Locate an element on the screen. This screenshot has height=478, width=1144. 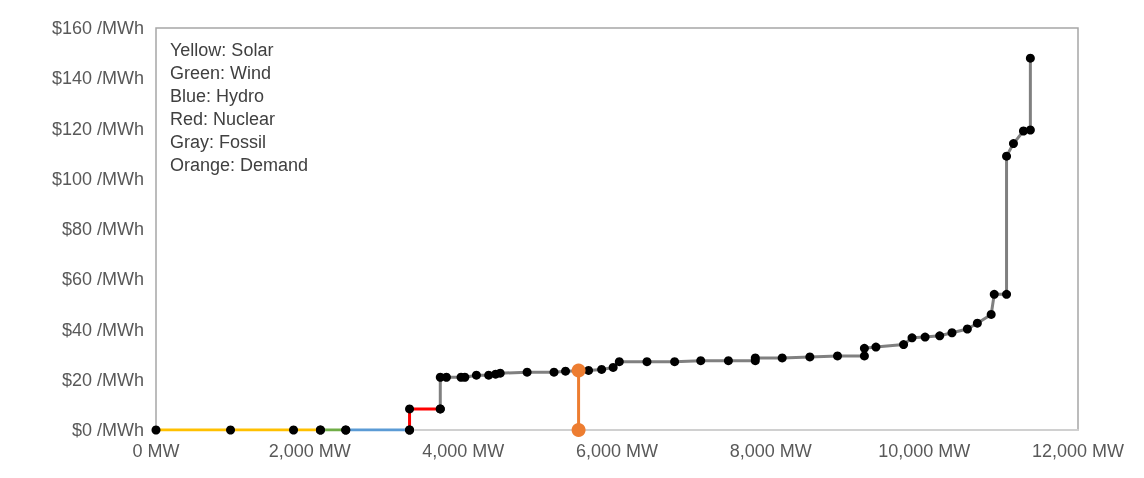
x-tick-label: 12,000 MW is located at coordinates (1078, 451).